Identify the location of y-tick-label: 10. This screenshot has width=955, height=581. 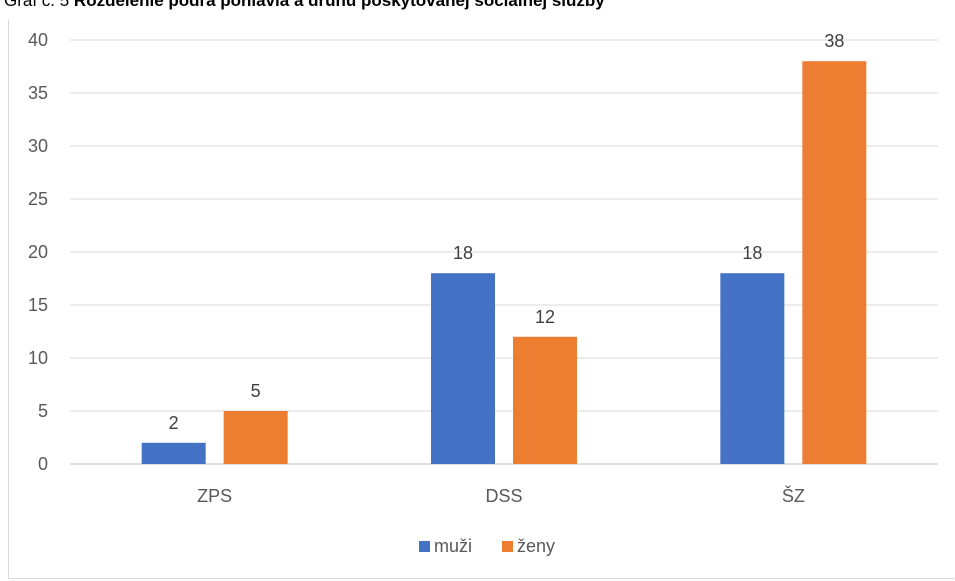
(38, 358).